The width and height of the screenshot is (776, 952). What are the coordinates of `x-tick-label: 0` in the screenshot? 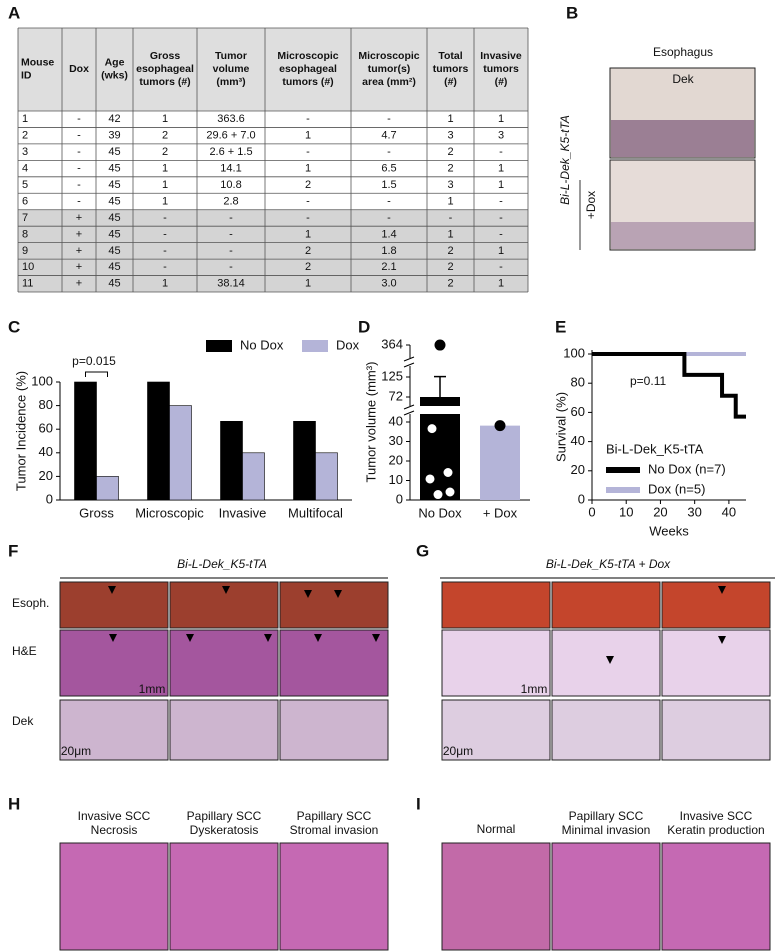 It's located at (591, 511).